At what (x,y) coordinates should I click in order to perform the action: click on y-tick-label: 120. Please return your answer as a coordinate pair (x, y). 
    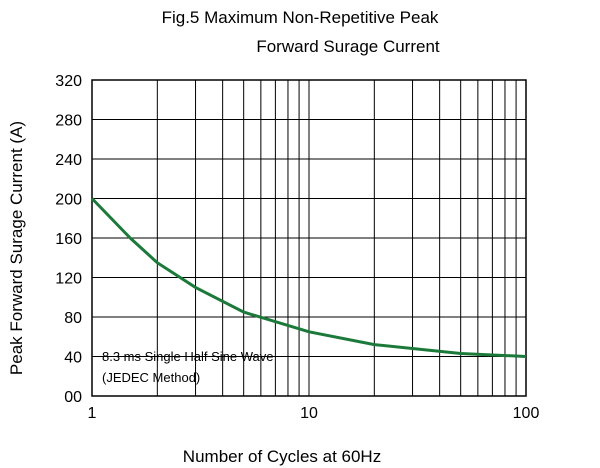
    Looking at the image, I should click on (68, 279).